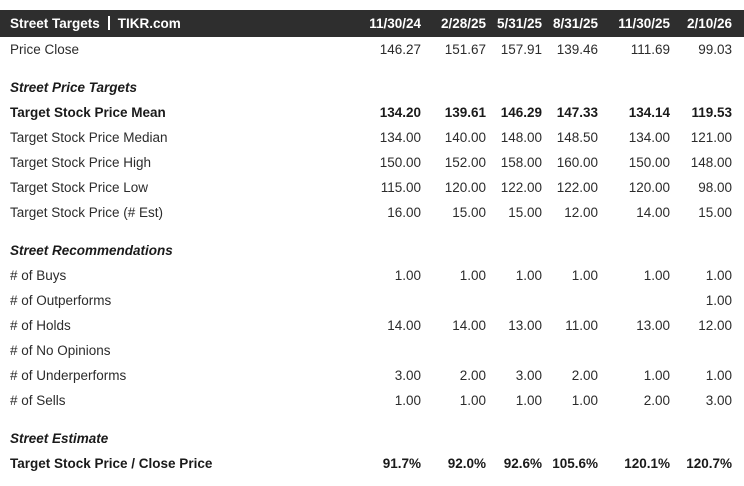 The image size is (744, 486). I want to click on cell-value: 134.14, so click(649, 112).